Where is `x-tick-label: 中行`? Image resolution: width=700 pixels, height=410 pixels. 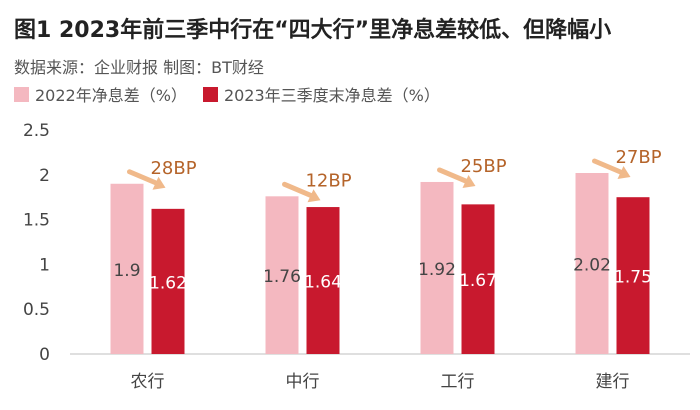 x-tick-label: 中行 is located at coordinates (303, 382).